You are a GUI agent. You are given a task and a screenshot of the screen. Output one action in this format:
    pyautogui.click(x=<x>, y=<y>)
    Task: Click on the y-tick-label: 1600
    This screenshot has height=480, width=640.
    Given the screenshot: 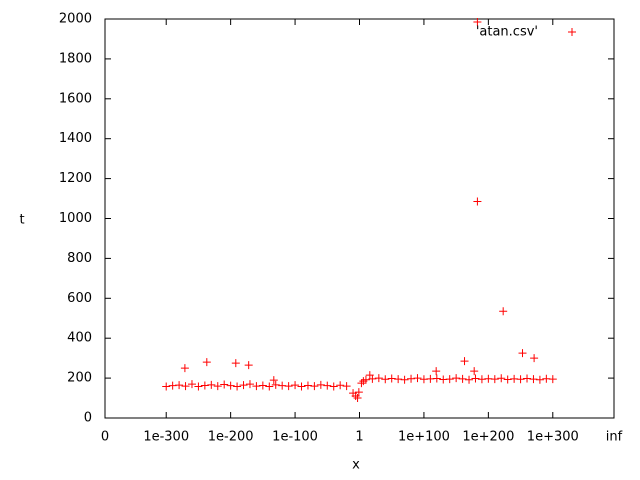 What is the action you would take?
    pyautogui.click(x=75, y=98)
    